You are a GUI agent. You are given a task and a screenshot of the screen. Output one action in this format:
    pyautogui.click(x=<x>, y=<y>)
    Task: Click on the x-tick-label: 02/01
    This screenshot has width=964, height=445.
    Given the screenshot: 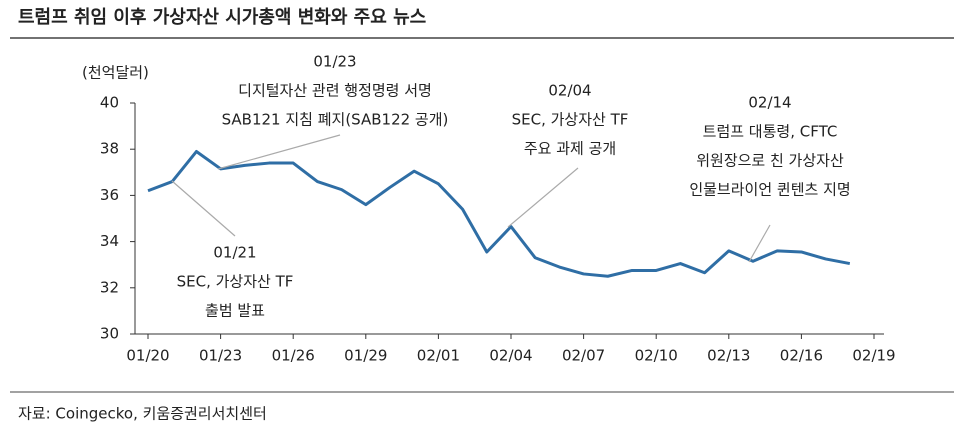 What is the action you would take?
    pyautogui.click(x=438, y=356)
    